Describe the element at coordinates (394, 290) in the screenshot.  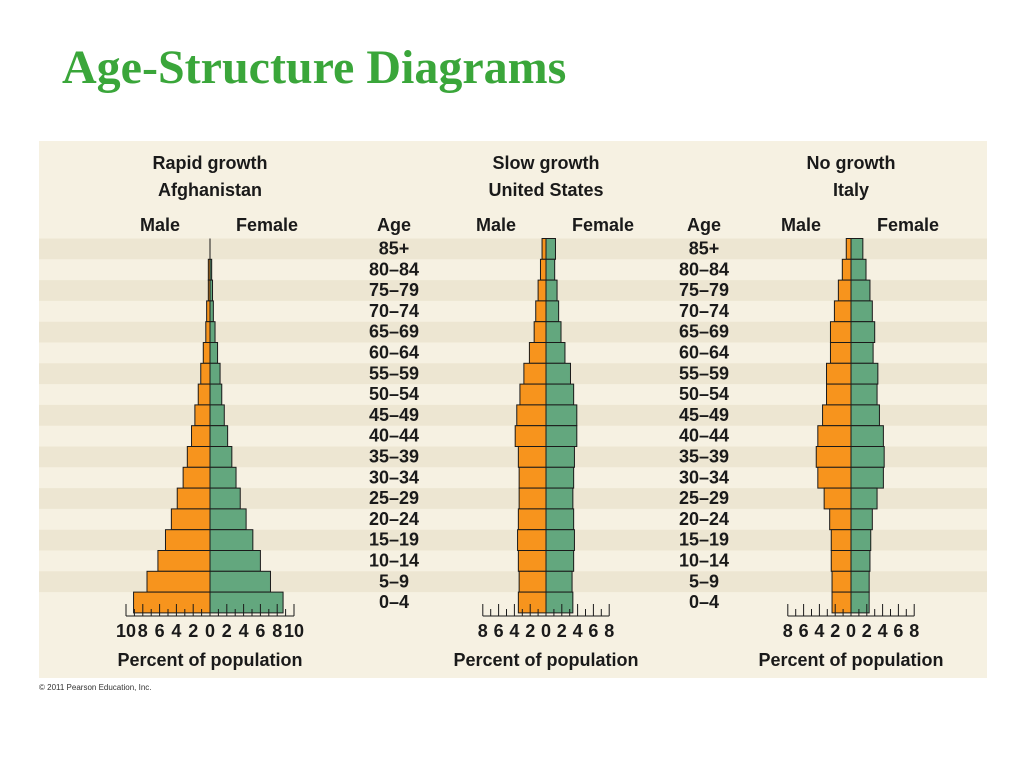
I see `age-group-label: 75–79` at that location.